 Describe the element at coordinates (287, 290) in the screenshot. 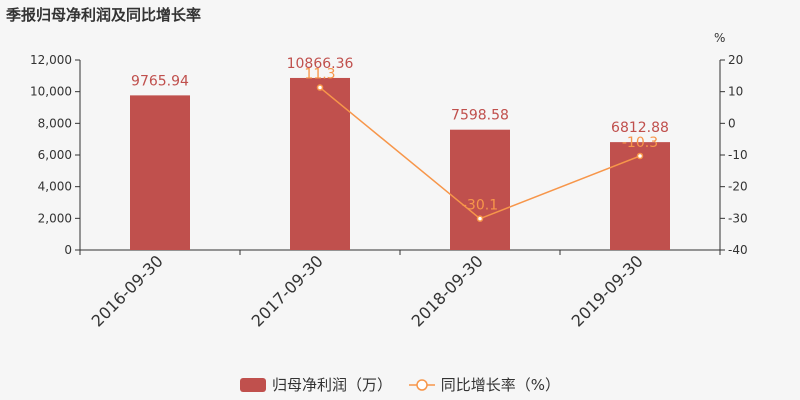

I see `x-tick-label: 2017-09-30` at that location.